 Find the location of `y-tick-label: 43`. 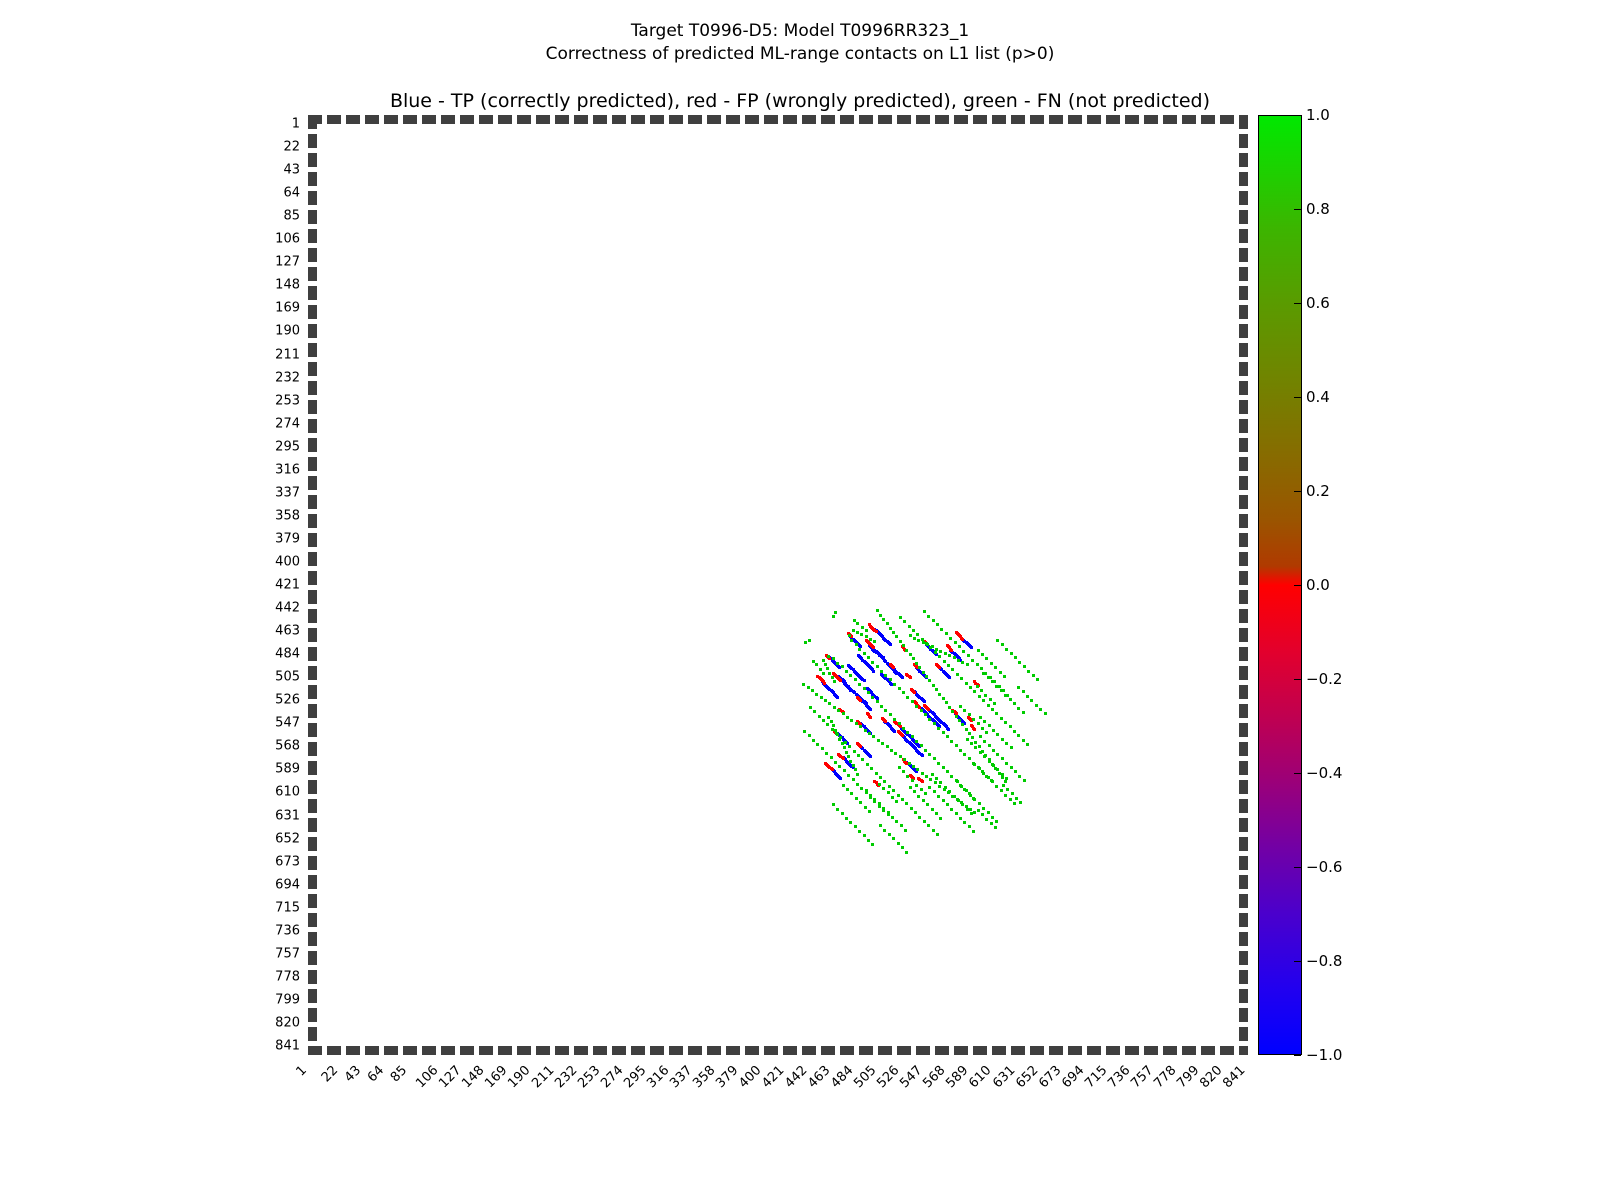

y-tick-label: 43 is located at coordinates (291, 170).